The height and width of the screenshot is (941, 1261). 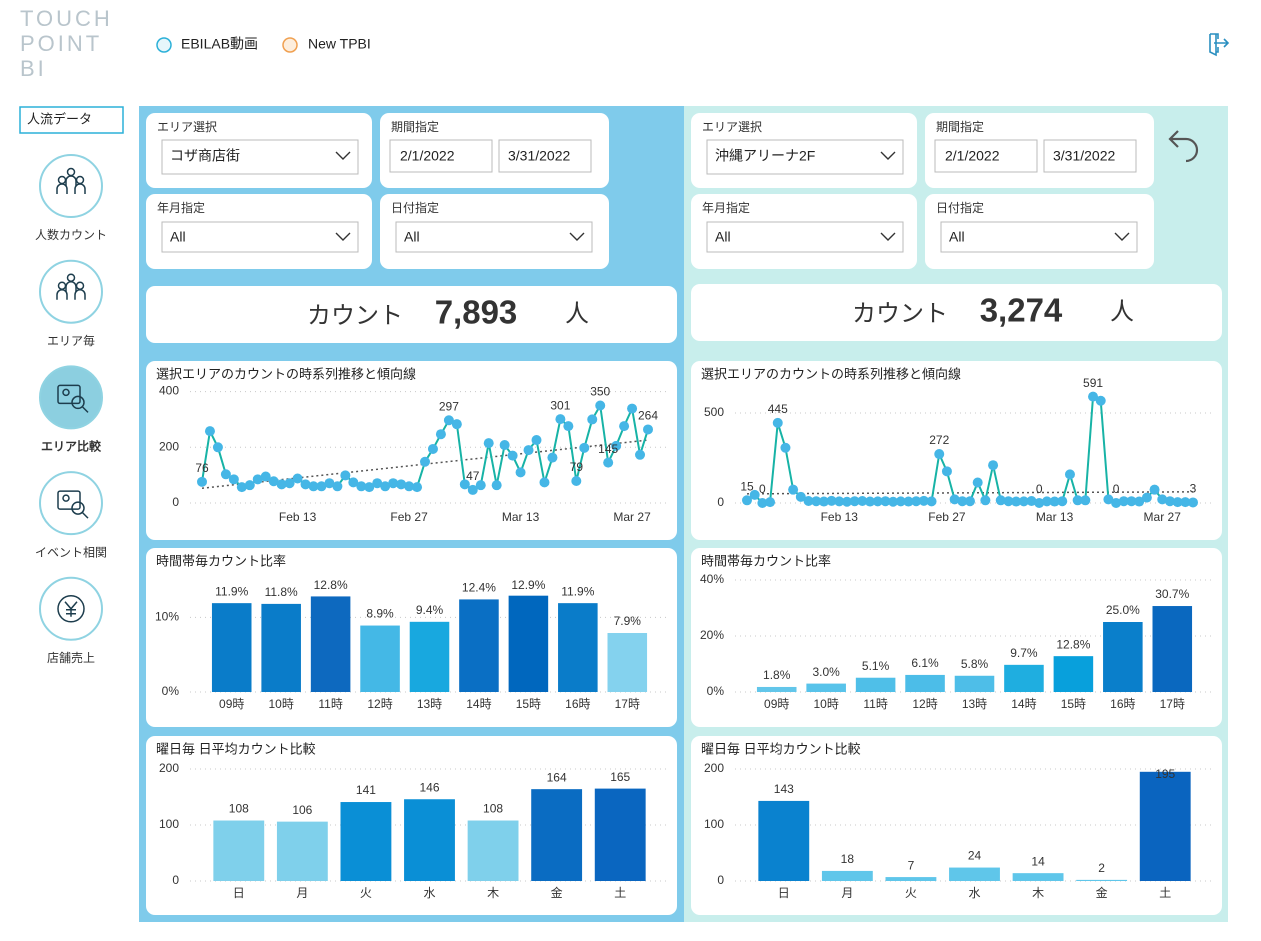 What do you see at coordinates (476, 312) in the screenshot?
I see `count-value: 7,893` at bounding box center [476, 312].